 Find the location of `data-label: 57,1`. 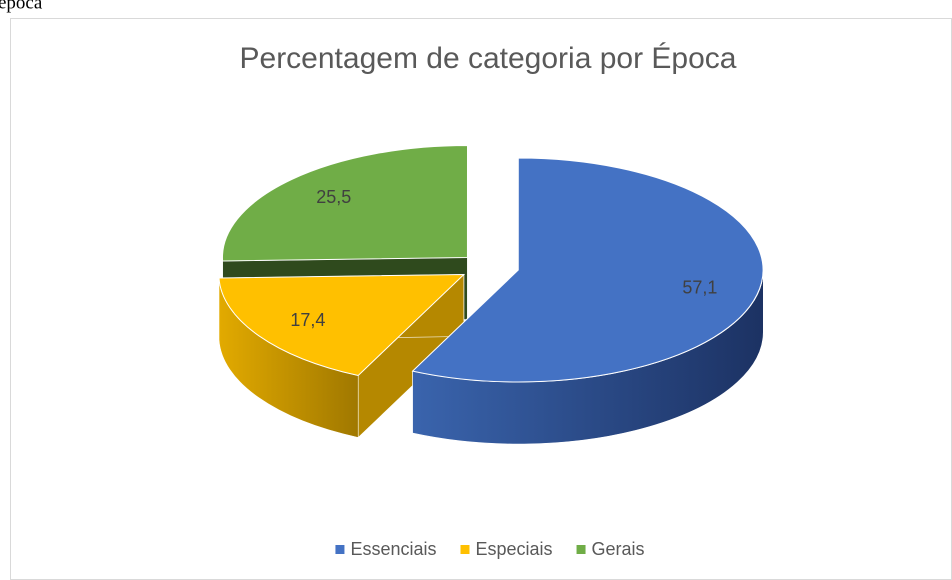

data-label: 57,1 is located at coordinates (699, 288).